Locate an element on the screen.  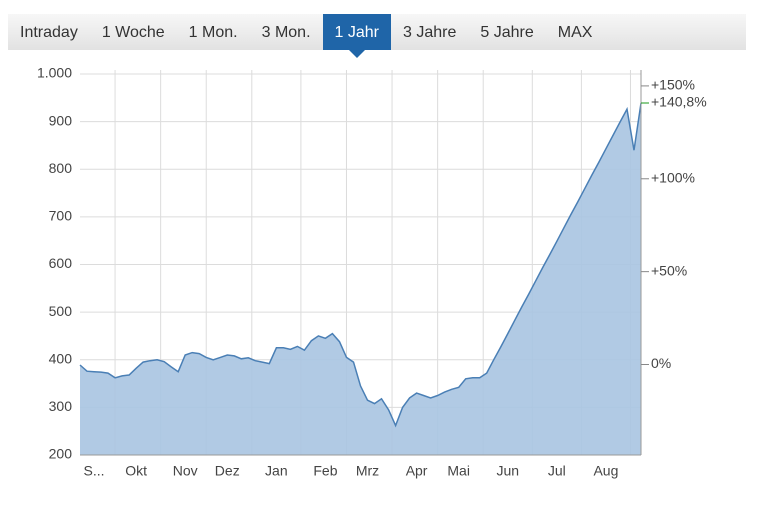
range-tab: 5 Jahre is located at coordinates (507, 32).